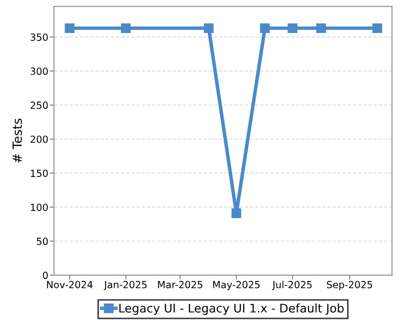  What do you see at coordinates (39, 105) in the screenshot?
I see `y-tick-label: 250` at bounding box center [39, 105].